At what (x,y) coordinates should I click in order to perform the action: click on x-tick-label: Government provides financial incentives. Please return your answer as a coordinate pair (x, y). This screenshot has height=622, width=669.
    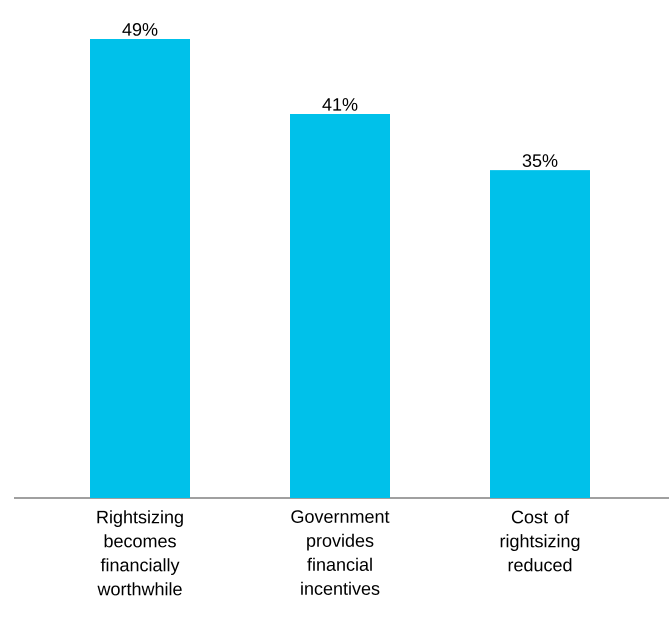
    Looking at the image, I should click on (340, 552).